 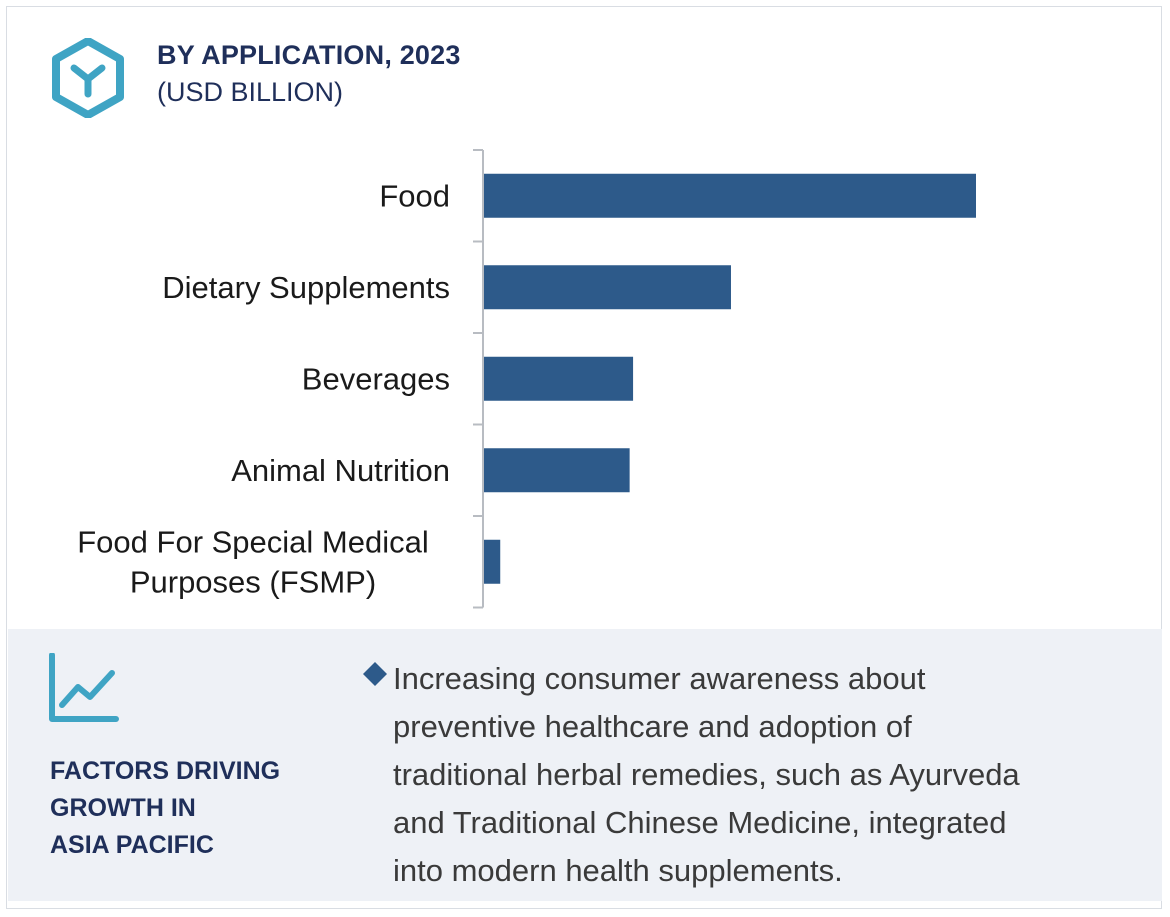 What do you see at coordinates (652, 726) in the screenshot?
I see `bullet-line: preventive healthcare and adoption of` at bounding box center [652, 726].